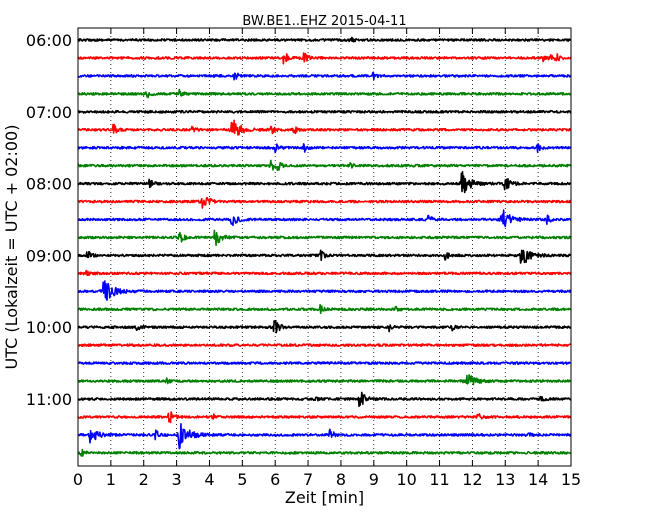  I want to click on x-tick-label: 3, so click(177, 479).